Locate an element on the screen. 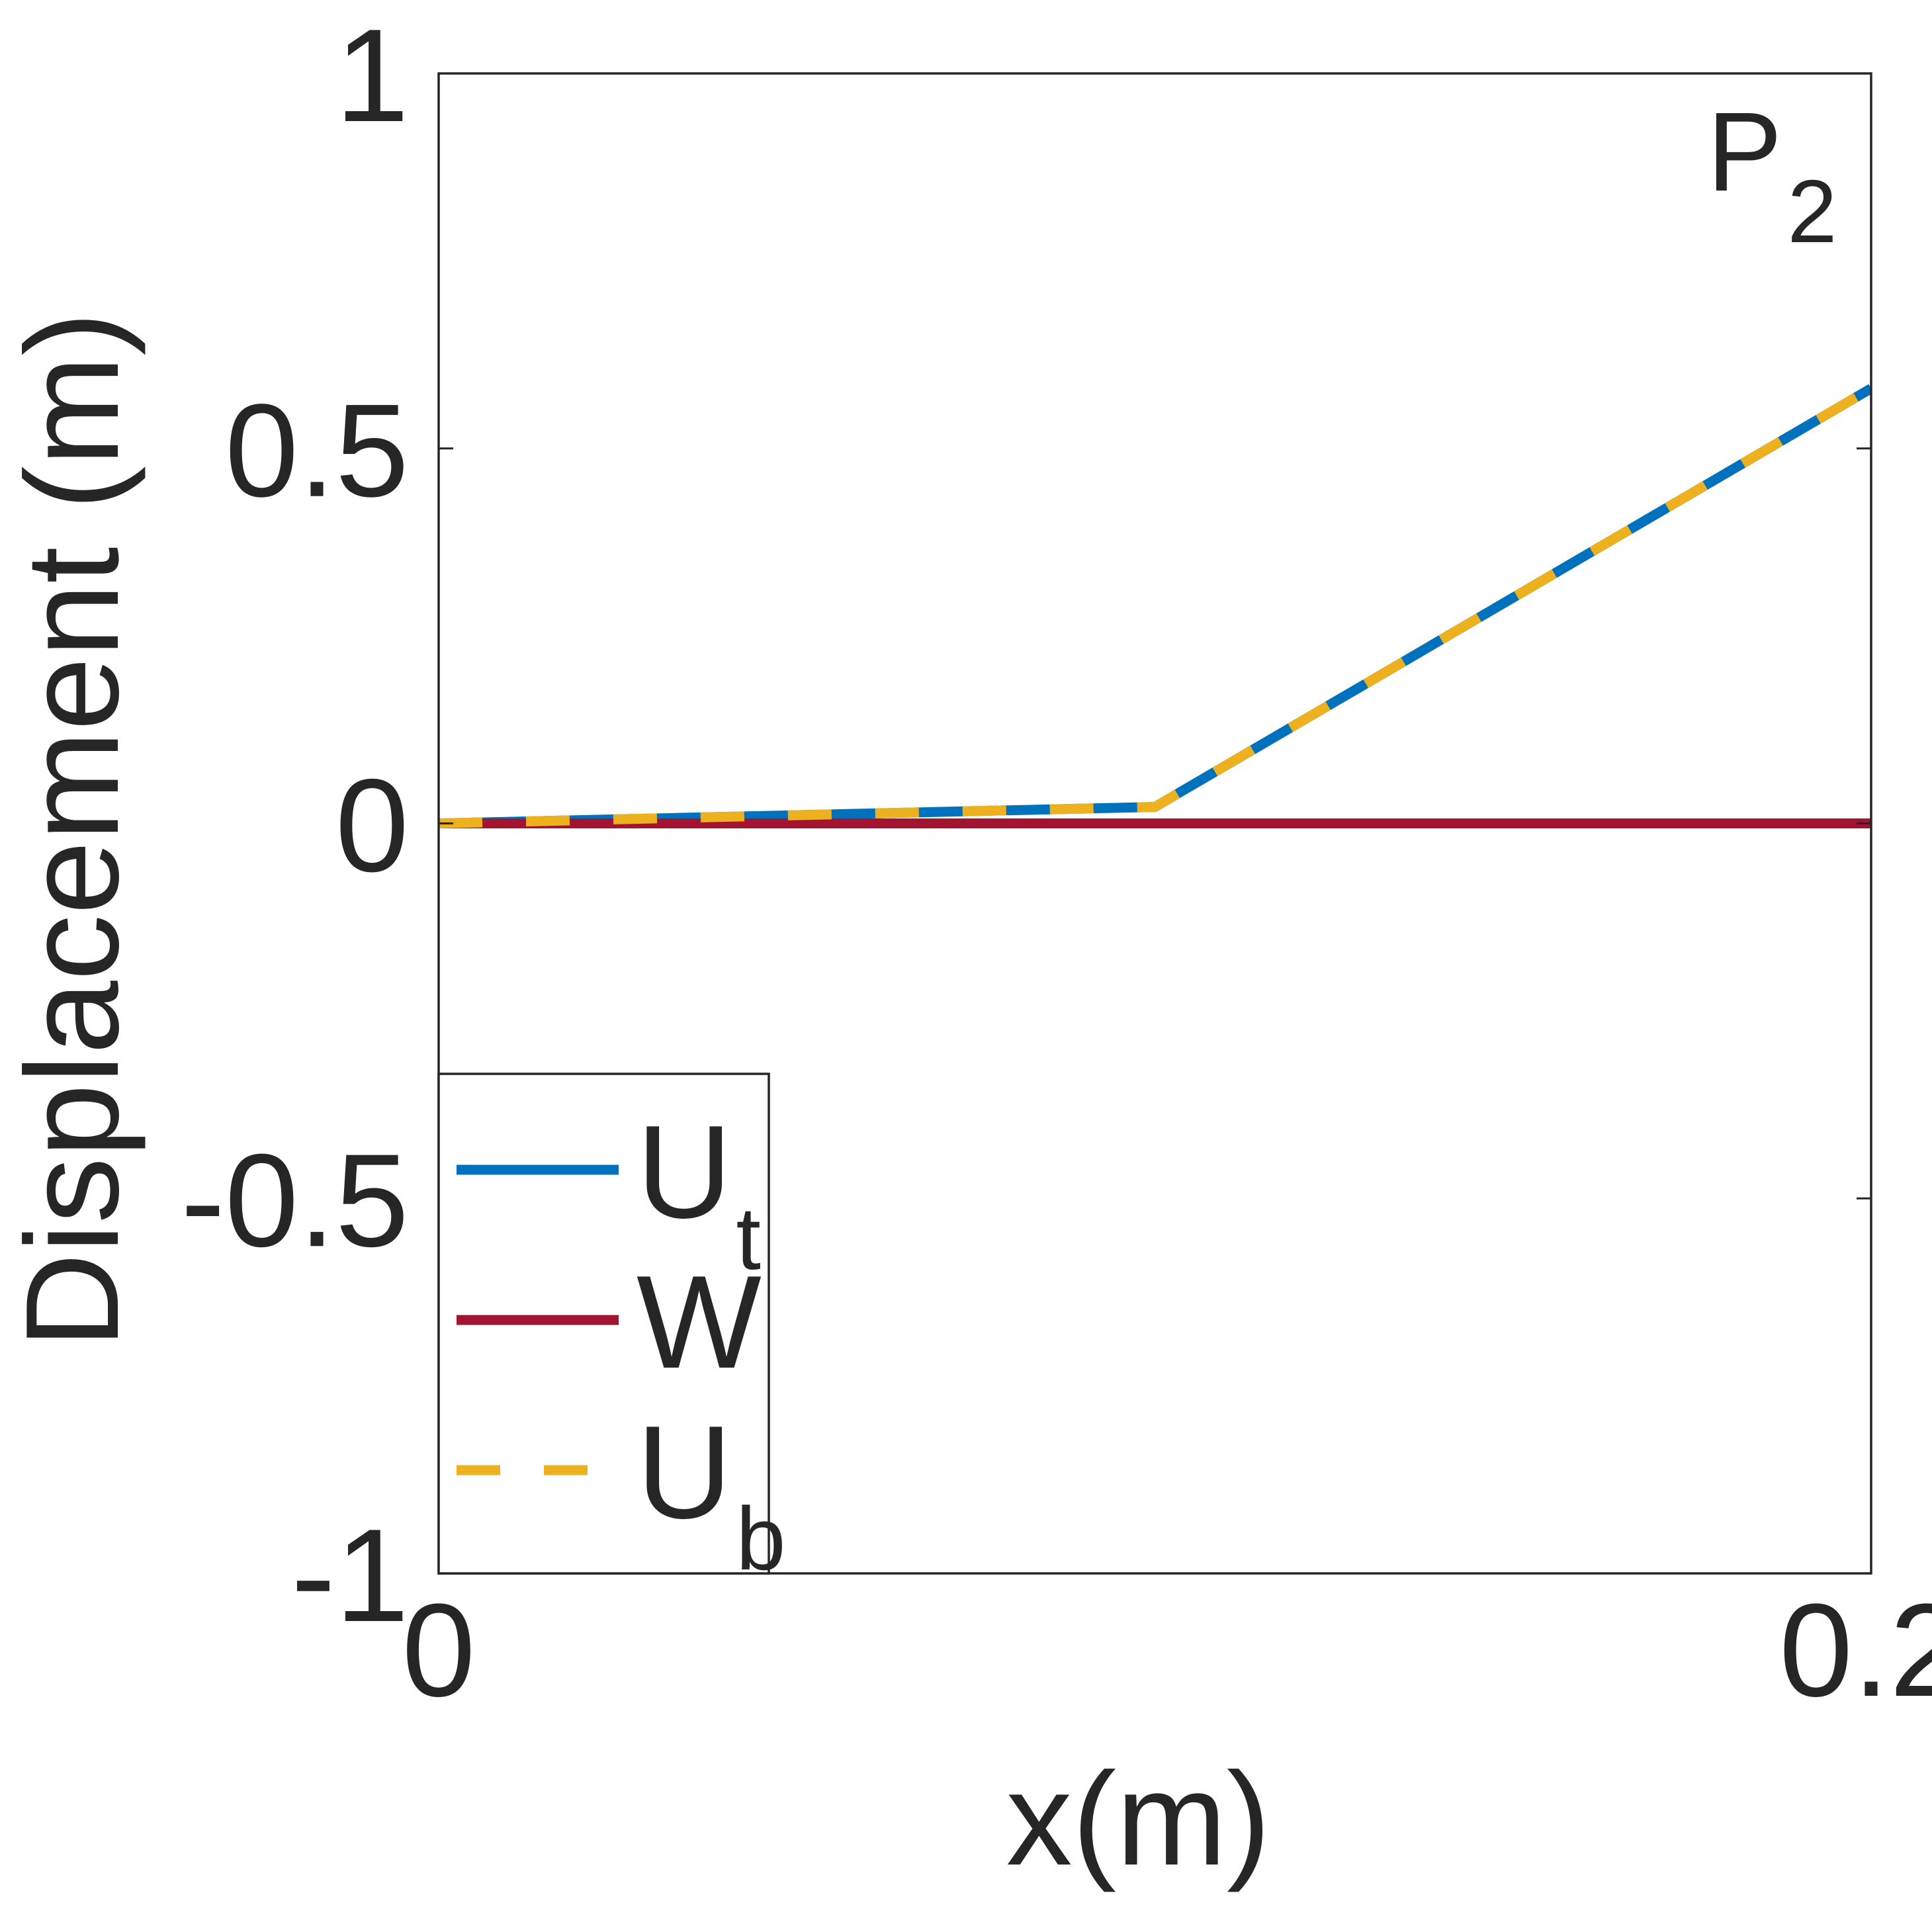  annotation-base: P is located at coordinates (1744, 152).